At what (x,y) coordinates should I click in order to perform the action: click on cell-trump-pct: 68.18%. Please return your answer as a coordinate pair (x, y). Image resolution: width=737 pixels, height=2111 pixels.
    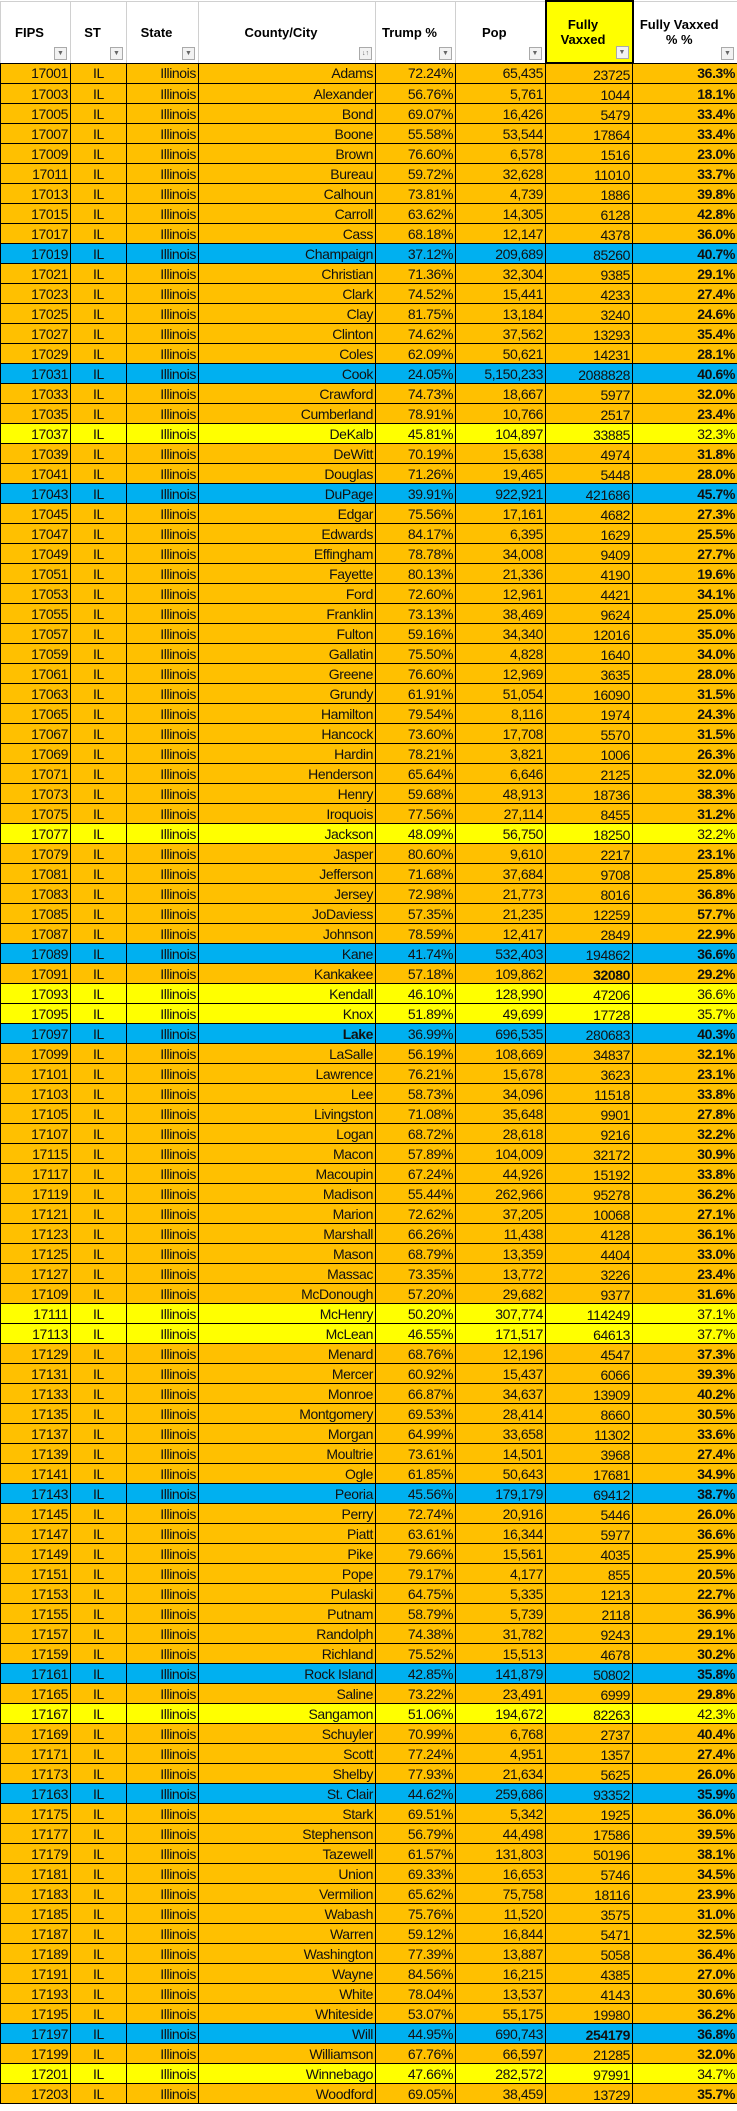
    Looking at the image, I should click on (415, 233).